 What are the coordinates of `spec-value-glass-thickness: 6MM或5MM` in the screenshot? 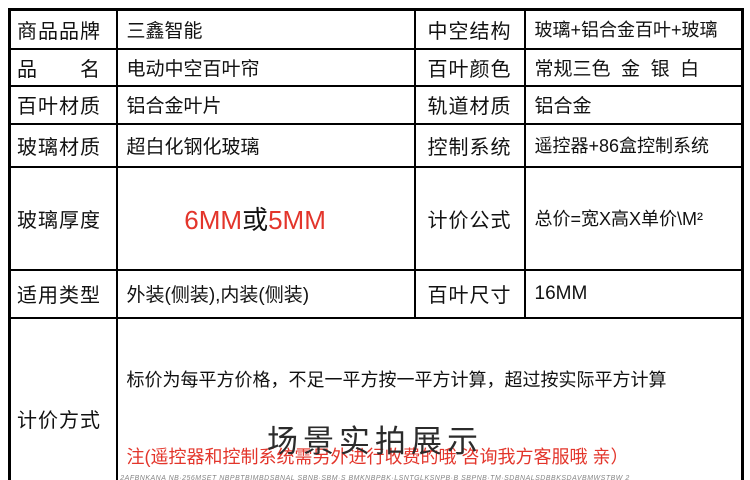 It's located at (265, 218).